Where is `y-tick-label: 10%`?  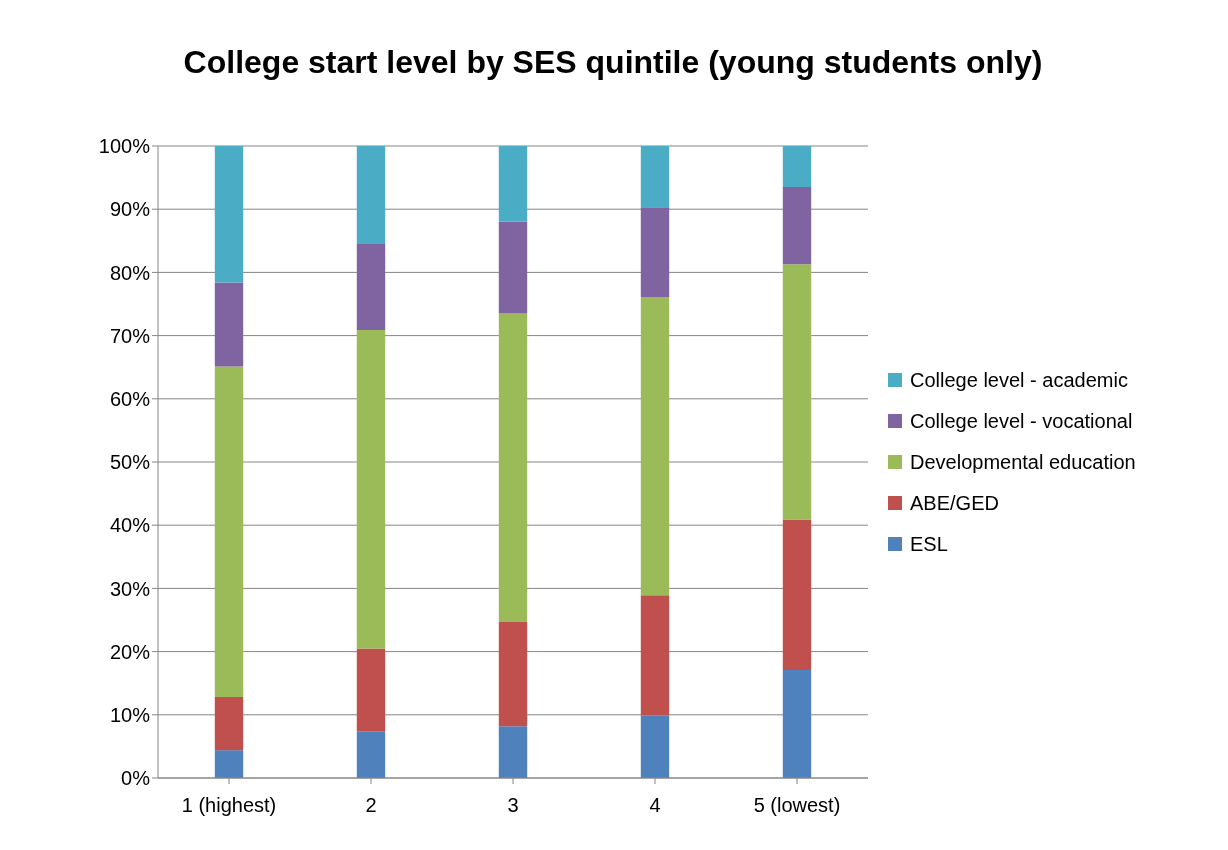
y-tick-label: 10% is located at coordinates (130, 714).